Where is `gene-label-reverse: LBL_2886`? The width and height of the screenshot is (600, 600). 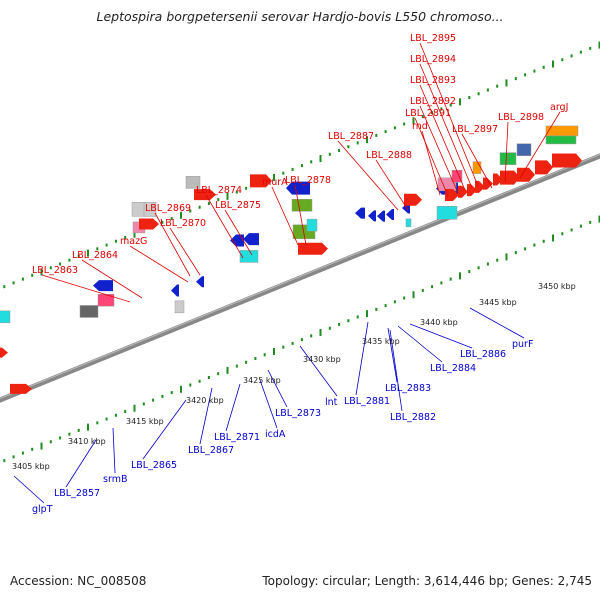 gene-label-reverse: LBL_2886 is located at coordinates (483, 354).